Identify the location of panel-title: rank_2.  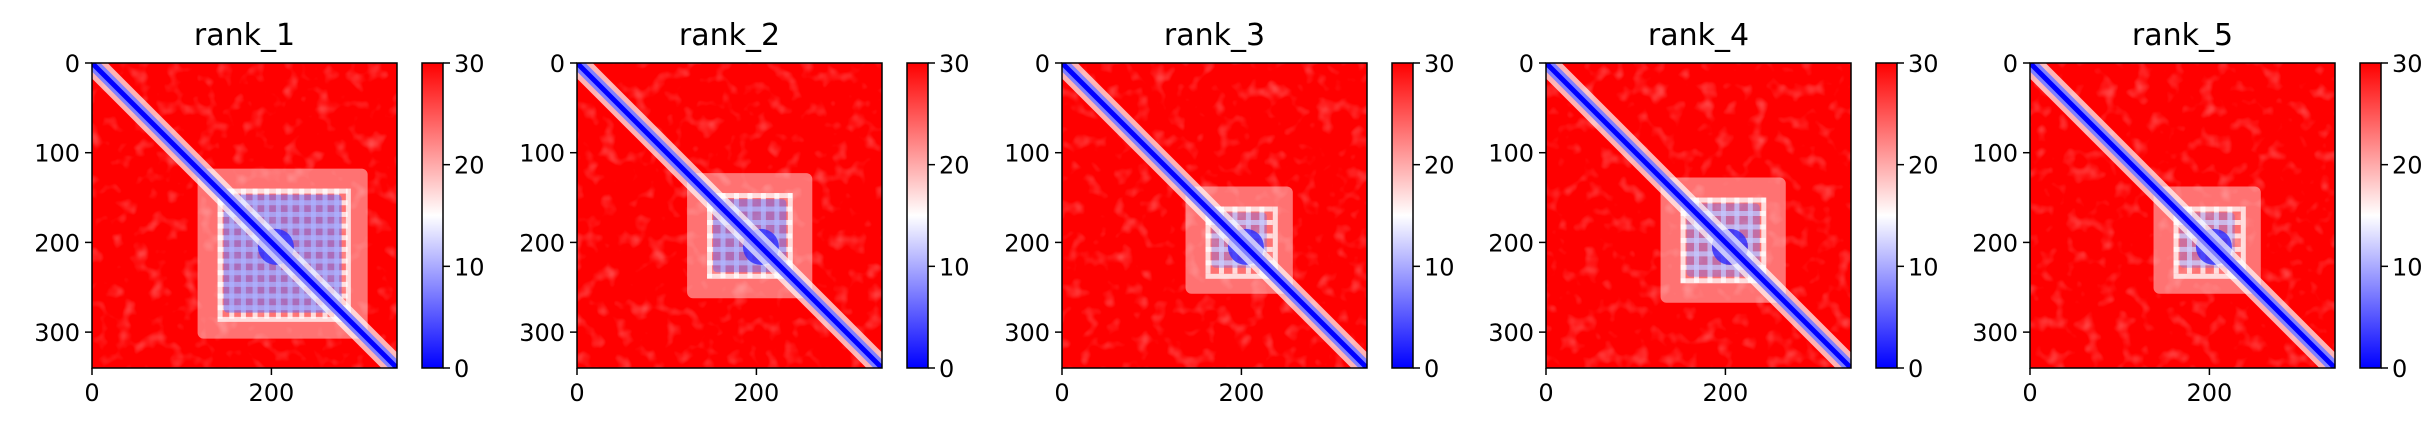
(729, 35).